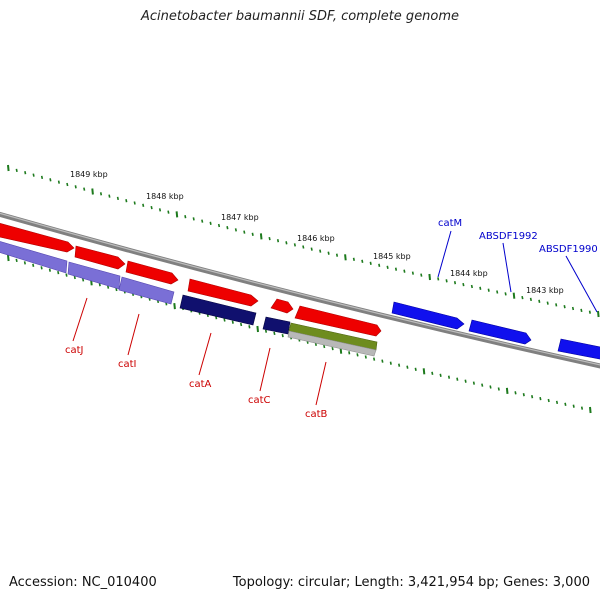 The width and height of the screenshot is (600, 600). Describe the element at coordinates (581, 284) in the screenshot. I see `leader-ABSDF1990` at that location.